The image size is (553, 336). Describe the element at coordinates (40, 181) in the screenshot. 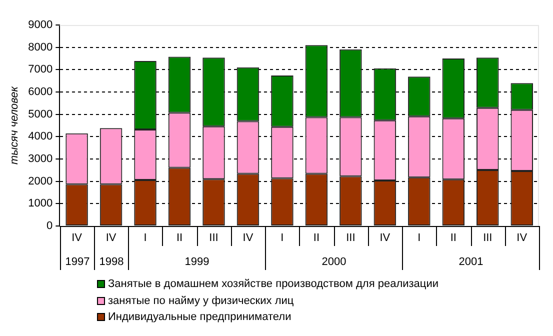

I see `y-tick-label: 2000` at that location.